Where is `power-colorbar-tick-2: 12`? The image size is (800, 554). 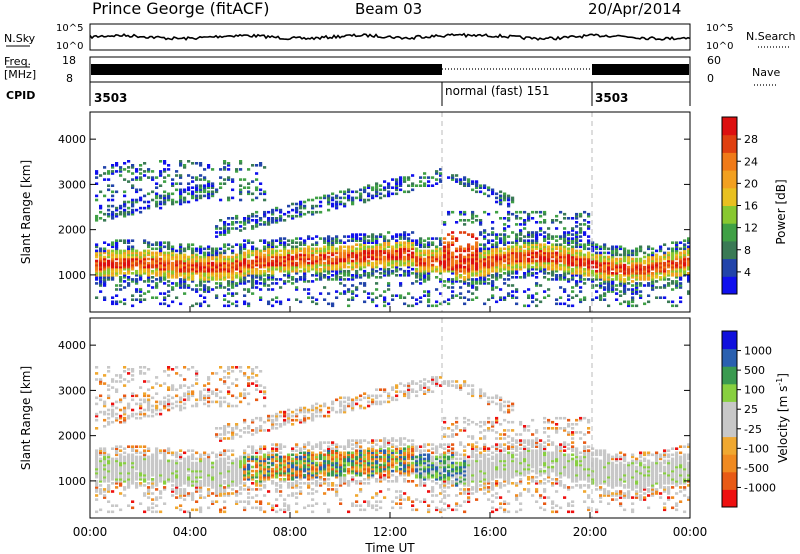 power-colorbar-tick-2: 12 is located at coordinates (751, 228).